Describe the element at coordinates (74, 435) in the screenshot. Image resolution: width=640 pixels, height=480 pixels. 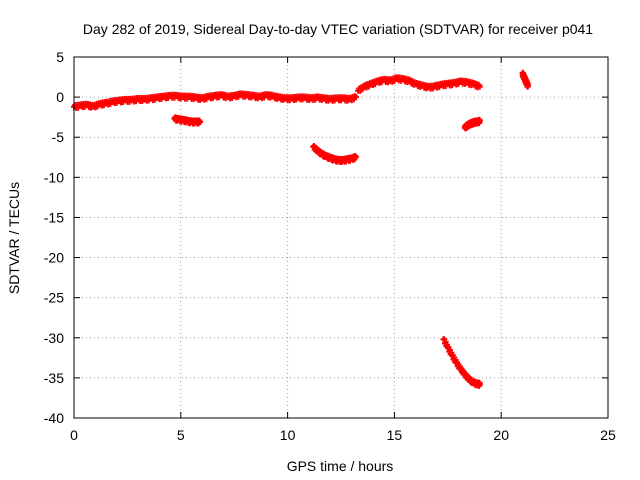
I see `x-tick-label: 0` at that location.